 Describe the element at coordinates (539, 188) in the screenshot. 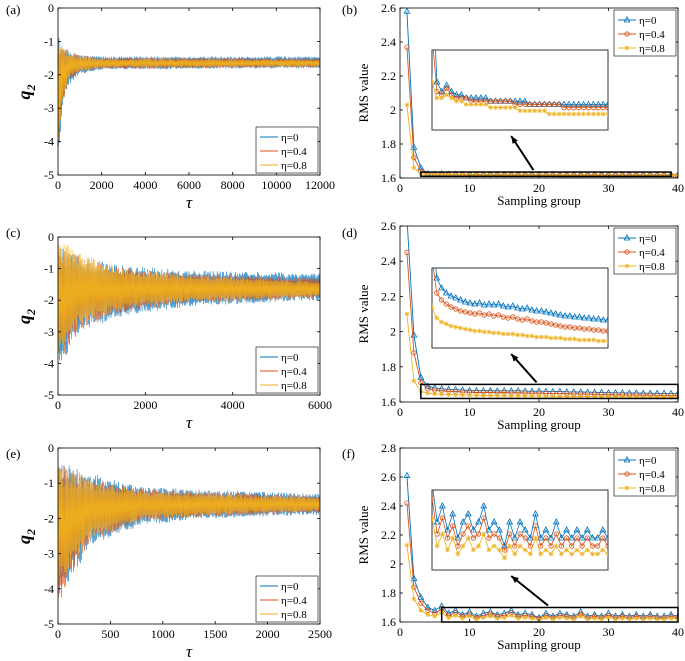

I see `x-tick-label: 20` at that location.